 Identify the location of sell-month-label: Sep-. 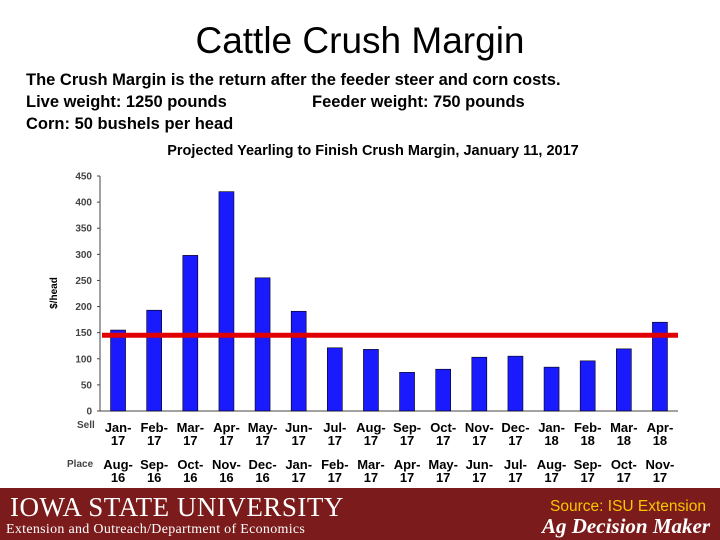
(407, 427).